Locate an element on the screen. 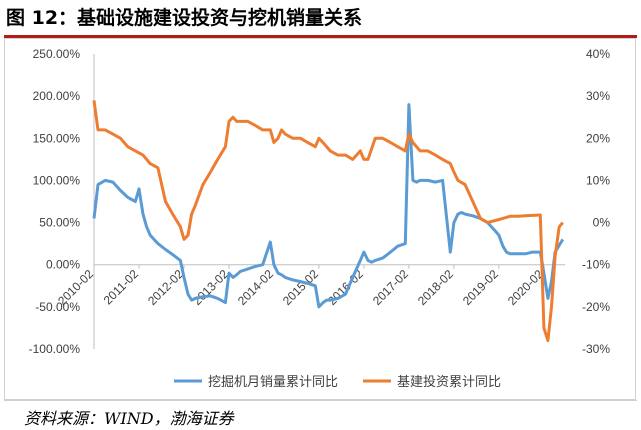 This screenshot has width=641, height=430. y-left-tick-label: 50.00% is located at coordinates (59, 223).